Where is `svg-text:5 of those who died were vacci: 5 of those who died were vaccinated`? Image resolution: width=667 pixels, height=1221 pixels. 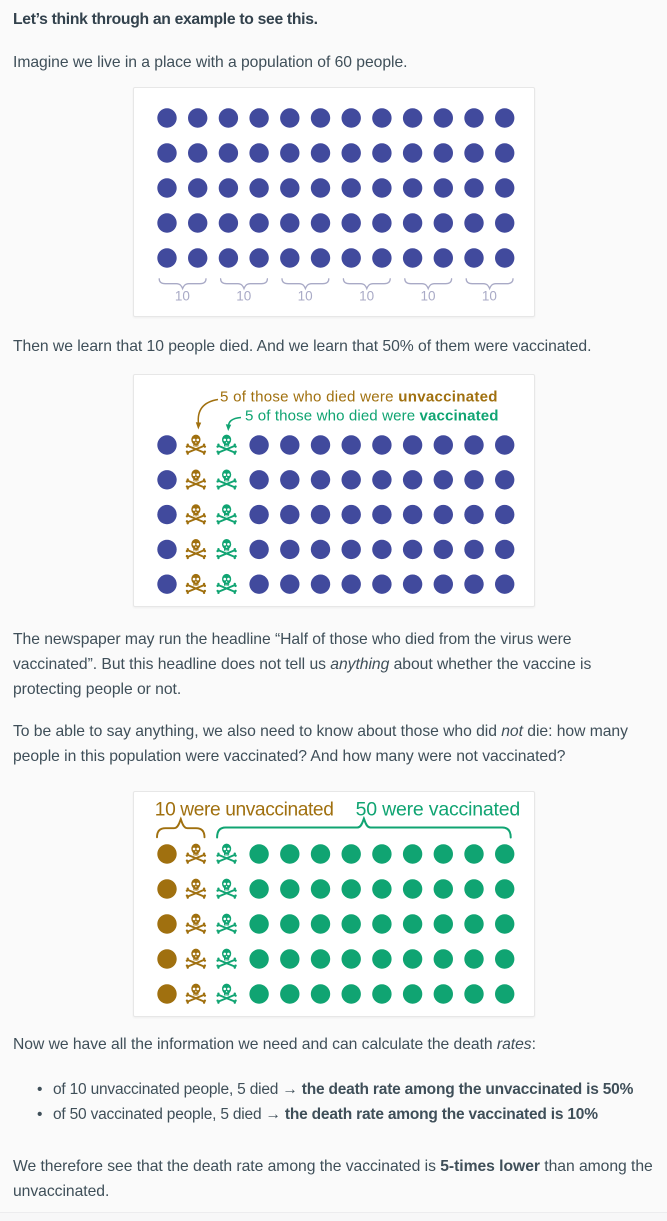
svg-text:5 of those who died were vacci: 5 of those who died were vaccinated is located at coordinates (372, 416).